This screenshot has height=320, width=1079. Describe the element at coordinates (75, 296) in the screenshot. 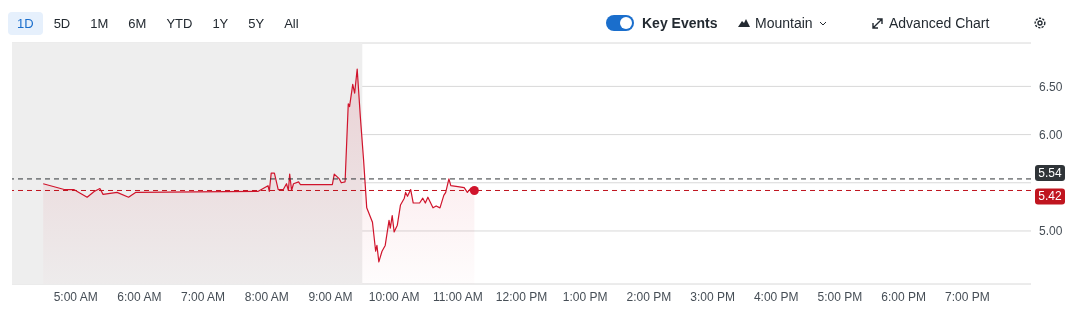

I see `x-tick-label: 5:00 AM` at that location.